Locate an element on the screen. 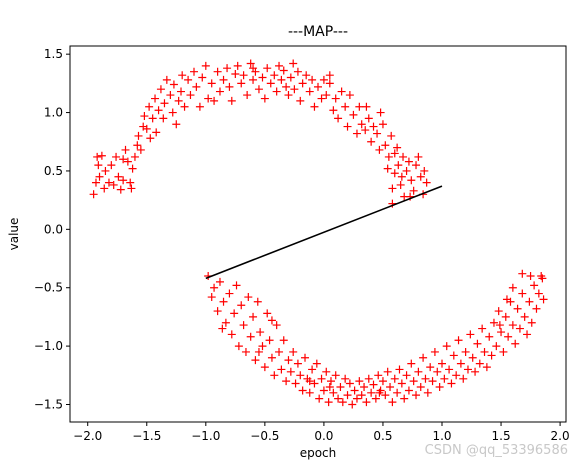  x-tick-label: 2.0 is located at coordinates (560, 436).